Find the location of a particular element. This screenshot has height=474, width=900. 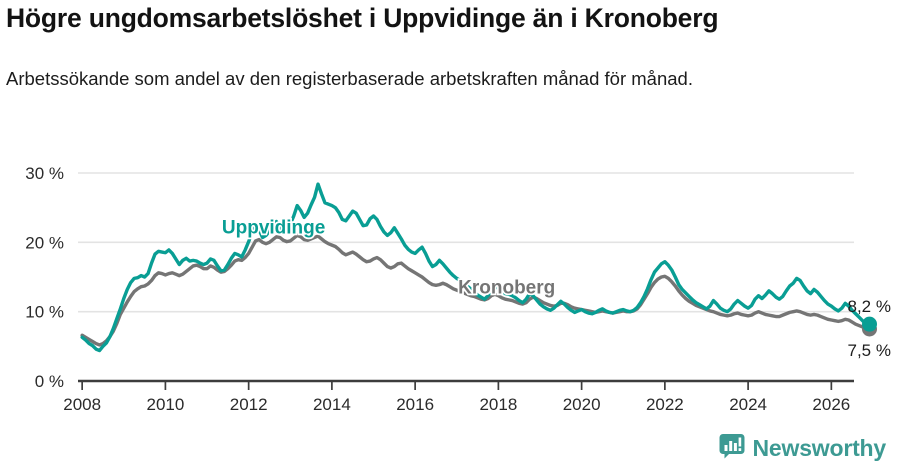

y-axis-tick-label: 30 % is located at coordinates (44, 173).